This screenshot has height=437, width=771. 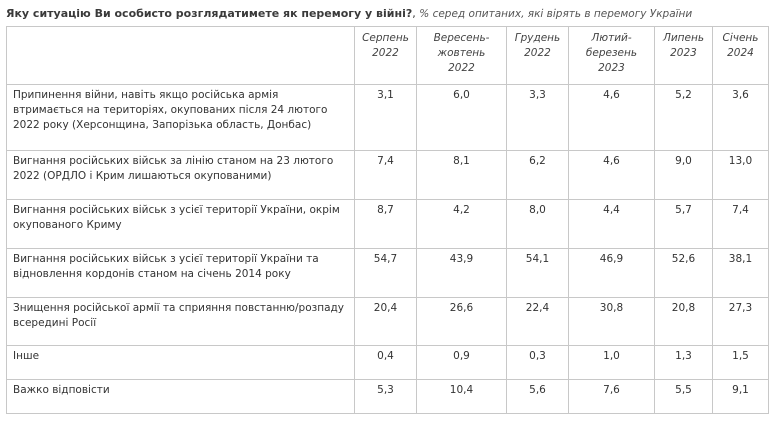 What do you see at coordinates (461, 117) in the screenshot?
I see `value-cell: 6,0` at bounding box center [461, 117].